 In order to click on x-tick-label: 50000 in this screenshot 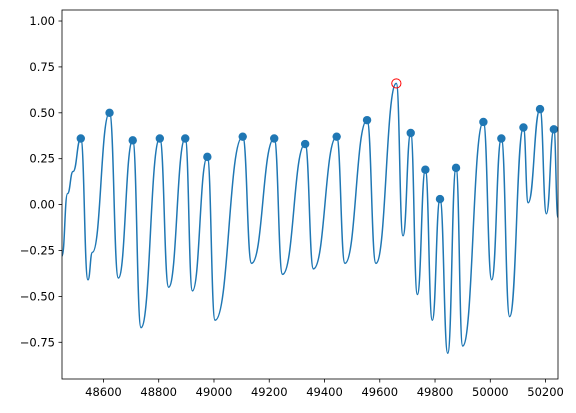, I will do `click(490, 392)`.